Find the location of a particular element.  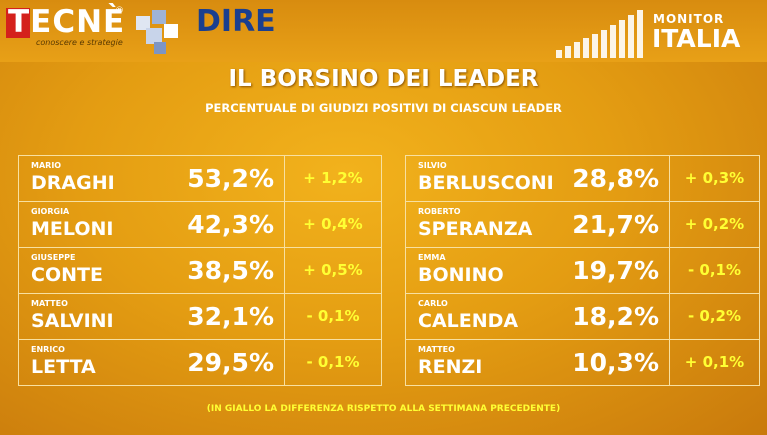

last-name: CONTE is located at coordinates (67, 275).